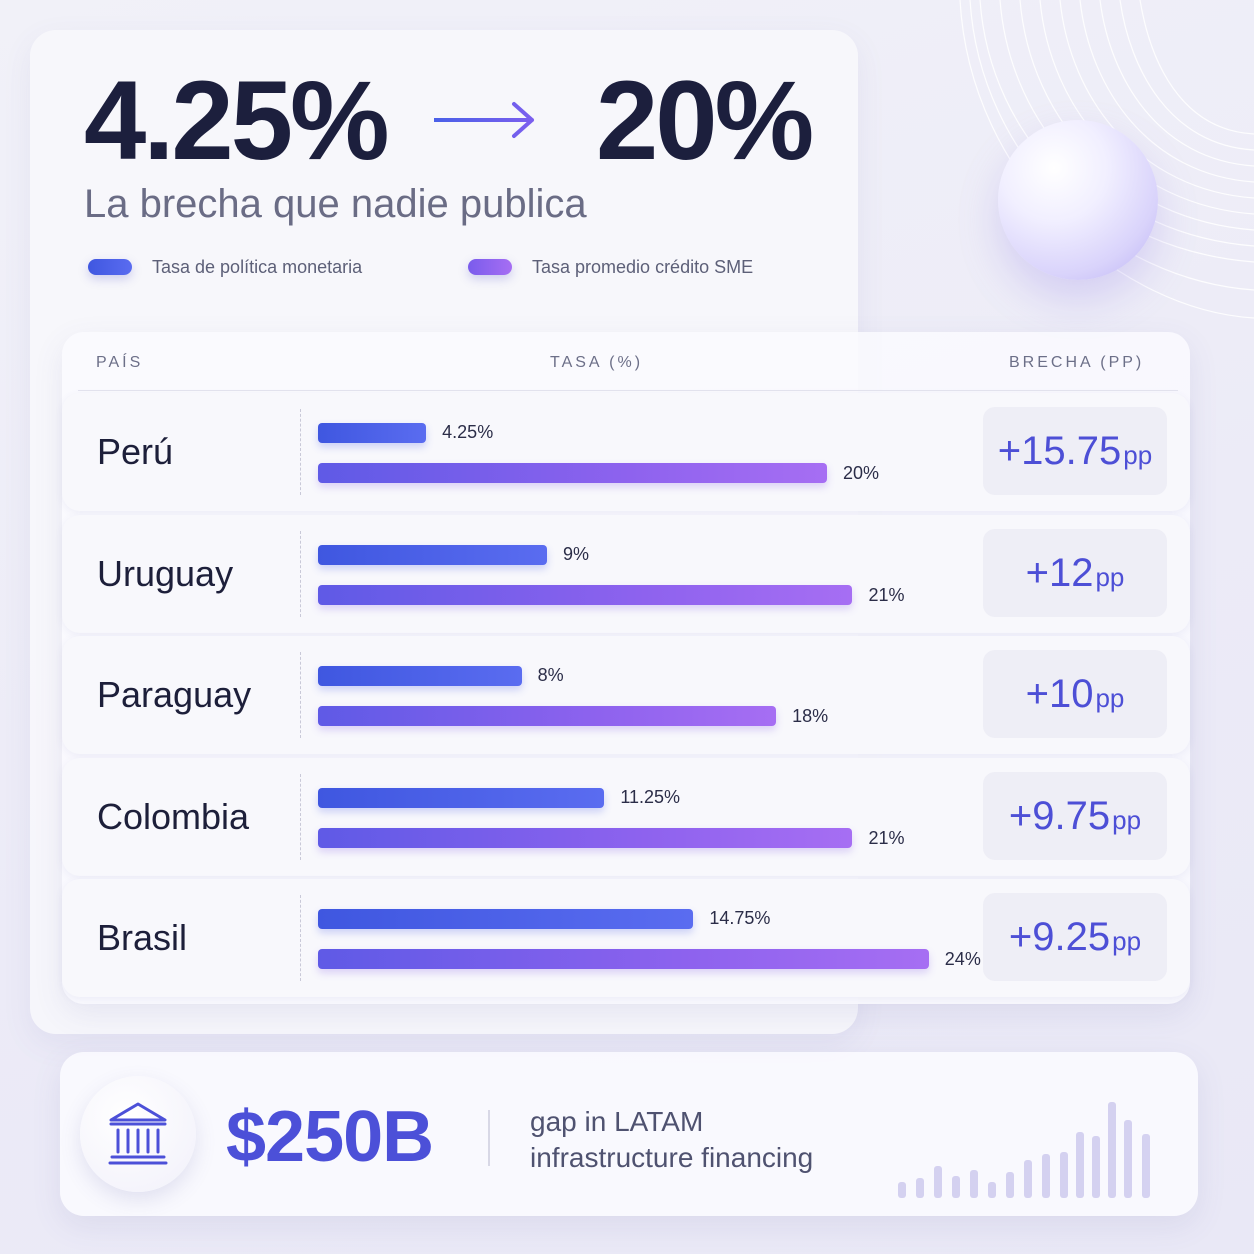 This screenshot has width=1254, height=1254. What do you see at coordinates (135, 451) in the screenshot?
I see `country-name: Perú` at bounding box center [135, 451].